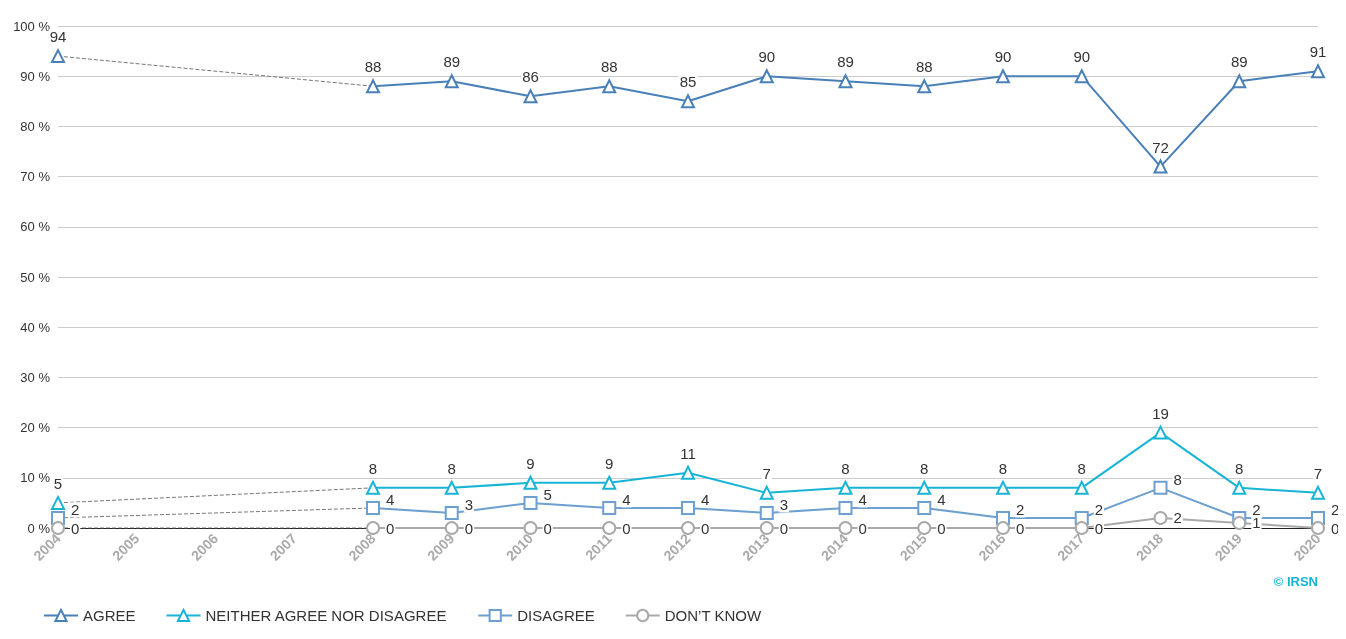 This screenshot has width=1346, height=639. Describe the element at coordinates (1318, 52) in the screenshot. I see `data-label: 91` at that location.